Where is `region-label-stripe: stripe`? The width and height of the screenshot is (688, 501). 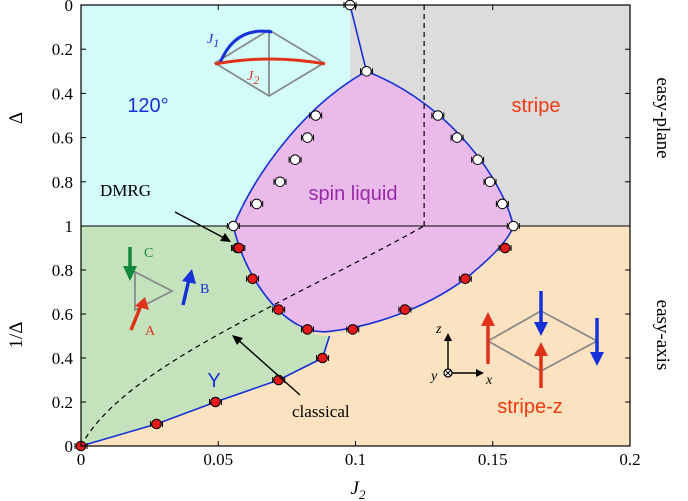 region-label-stripe: stripe is located at coordinates (536, 106).